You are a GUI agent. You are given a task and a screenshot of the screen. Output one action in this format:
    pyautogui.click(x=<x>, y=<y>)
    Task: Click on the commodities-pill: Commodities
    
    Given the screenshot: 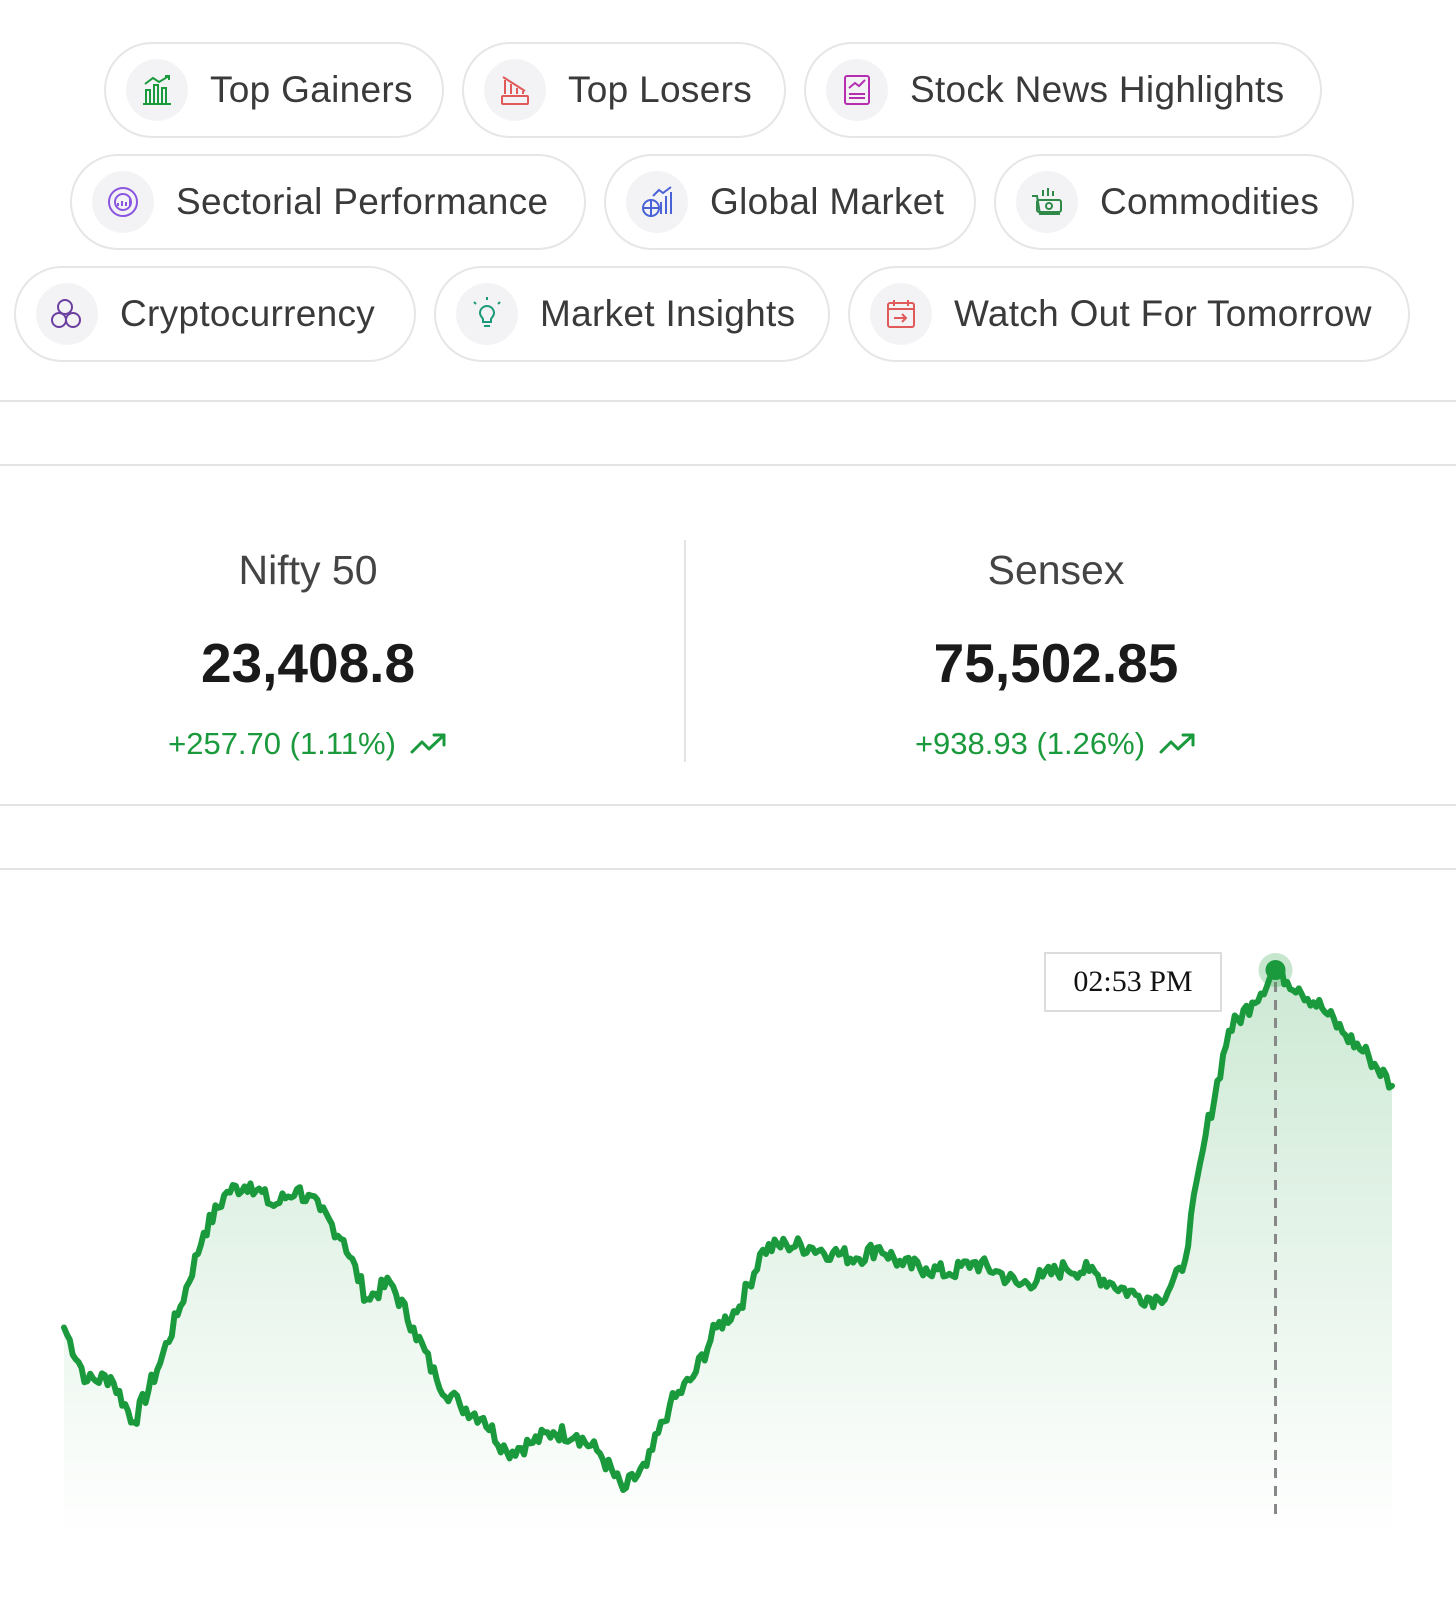 What is the action you would take?
    pyautogui.click(x=1174, y=202)
    